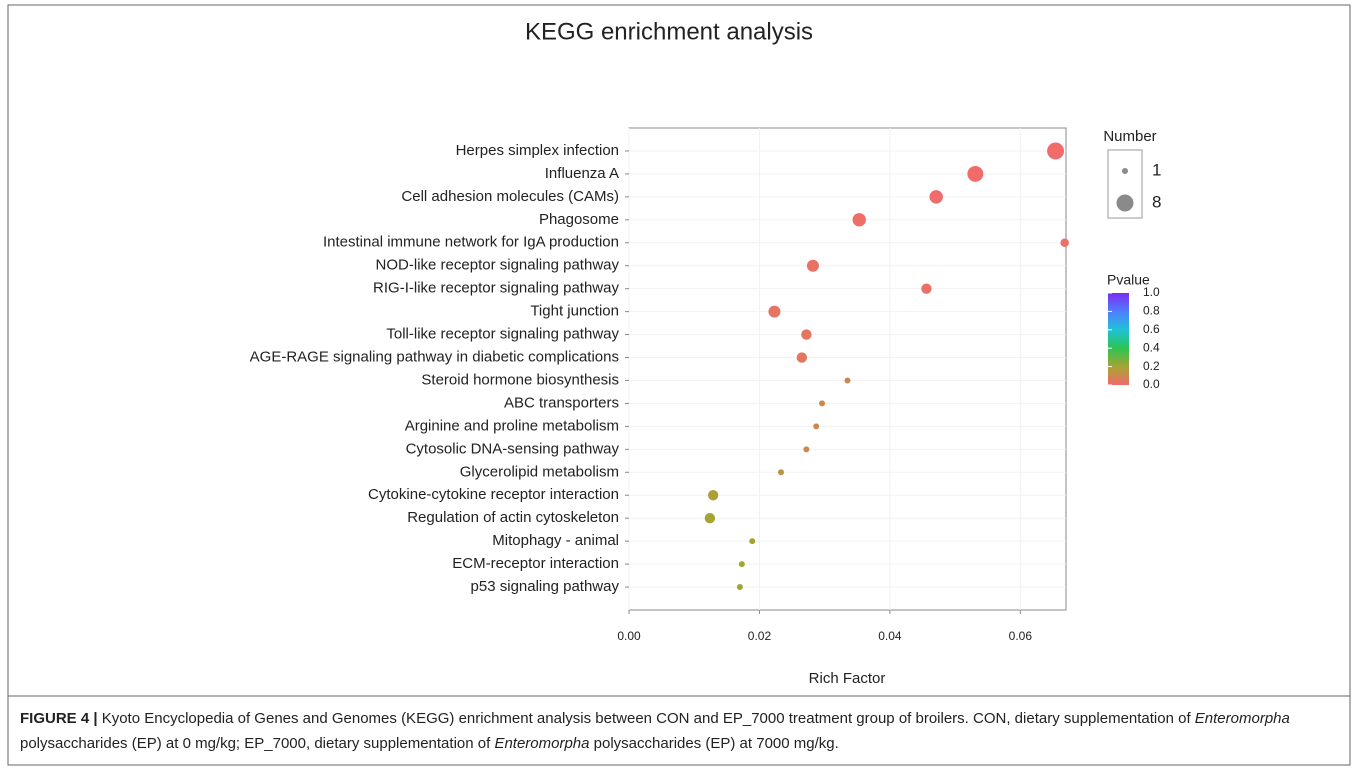  Describe the element at coordinates (629, 636) in the screenshot. I see `x-tick-label: 0.00` at that location.